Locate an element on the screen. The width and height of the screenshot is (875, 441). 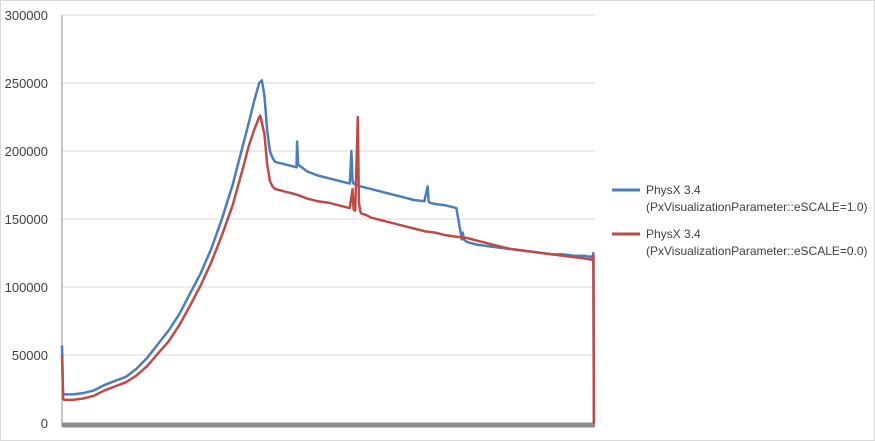
y-tick-label: 100000 is located at coordinates (26, 287).